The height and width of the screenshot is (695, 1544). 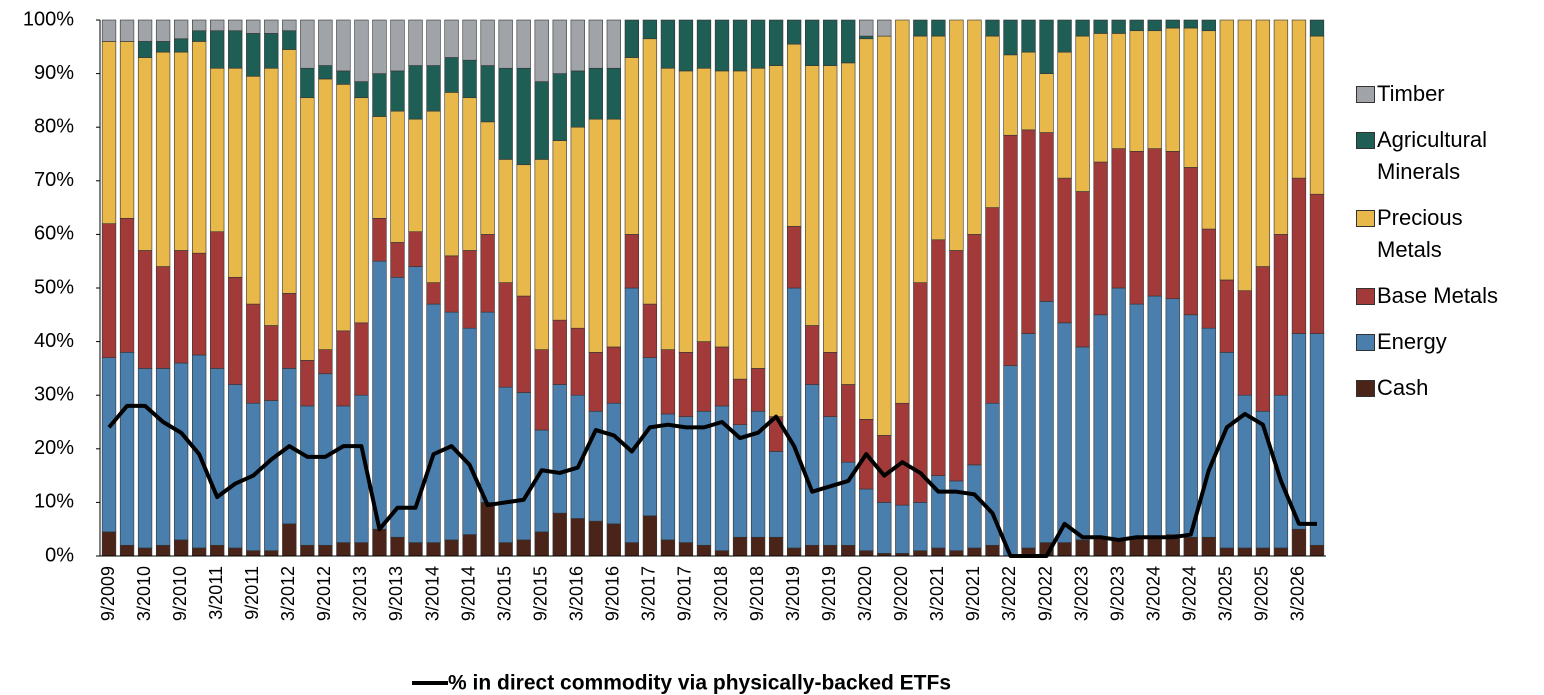 I want to click on legend-item: Energy, so click(x=1446, y=342).